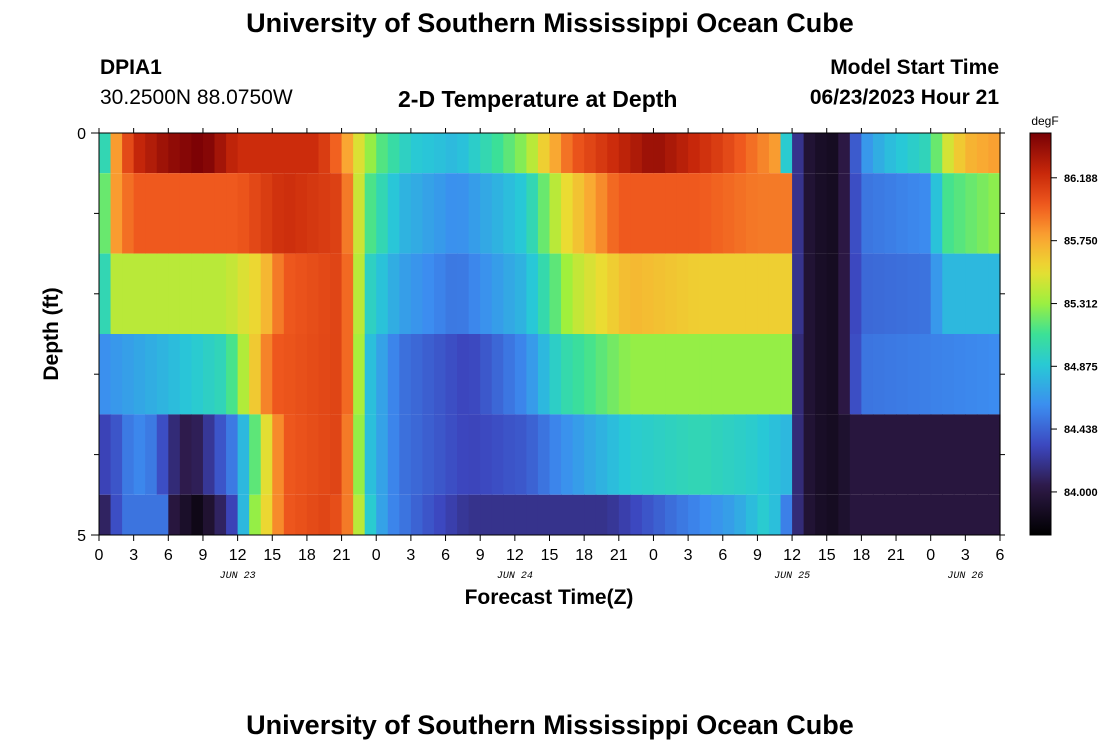 The height and width of the screenshot is (750, 1100). What do you see at coordinates (549, 597) in the screenshot?
I see `x-axis-label: Forecast Time(Z)` at bounding box center [549, 597].